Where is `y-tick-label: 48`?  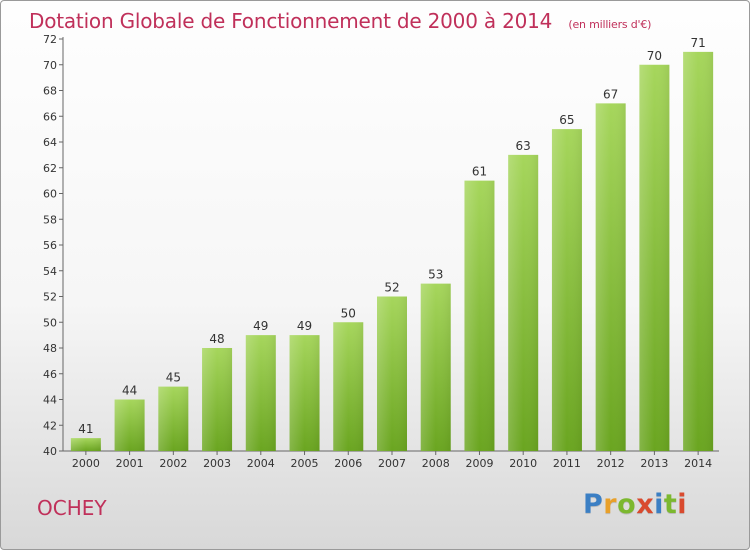
y-tick-label: 48 is located at coordinates (50, 348).